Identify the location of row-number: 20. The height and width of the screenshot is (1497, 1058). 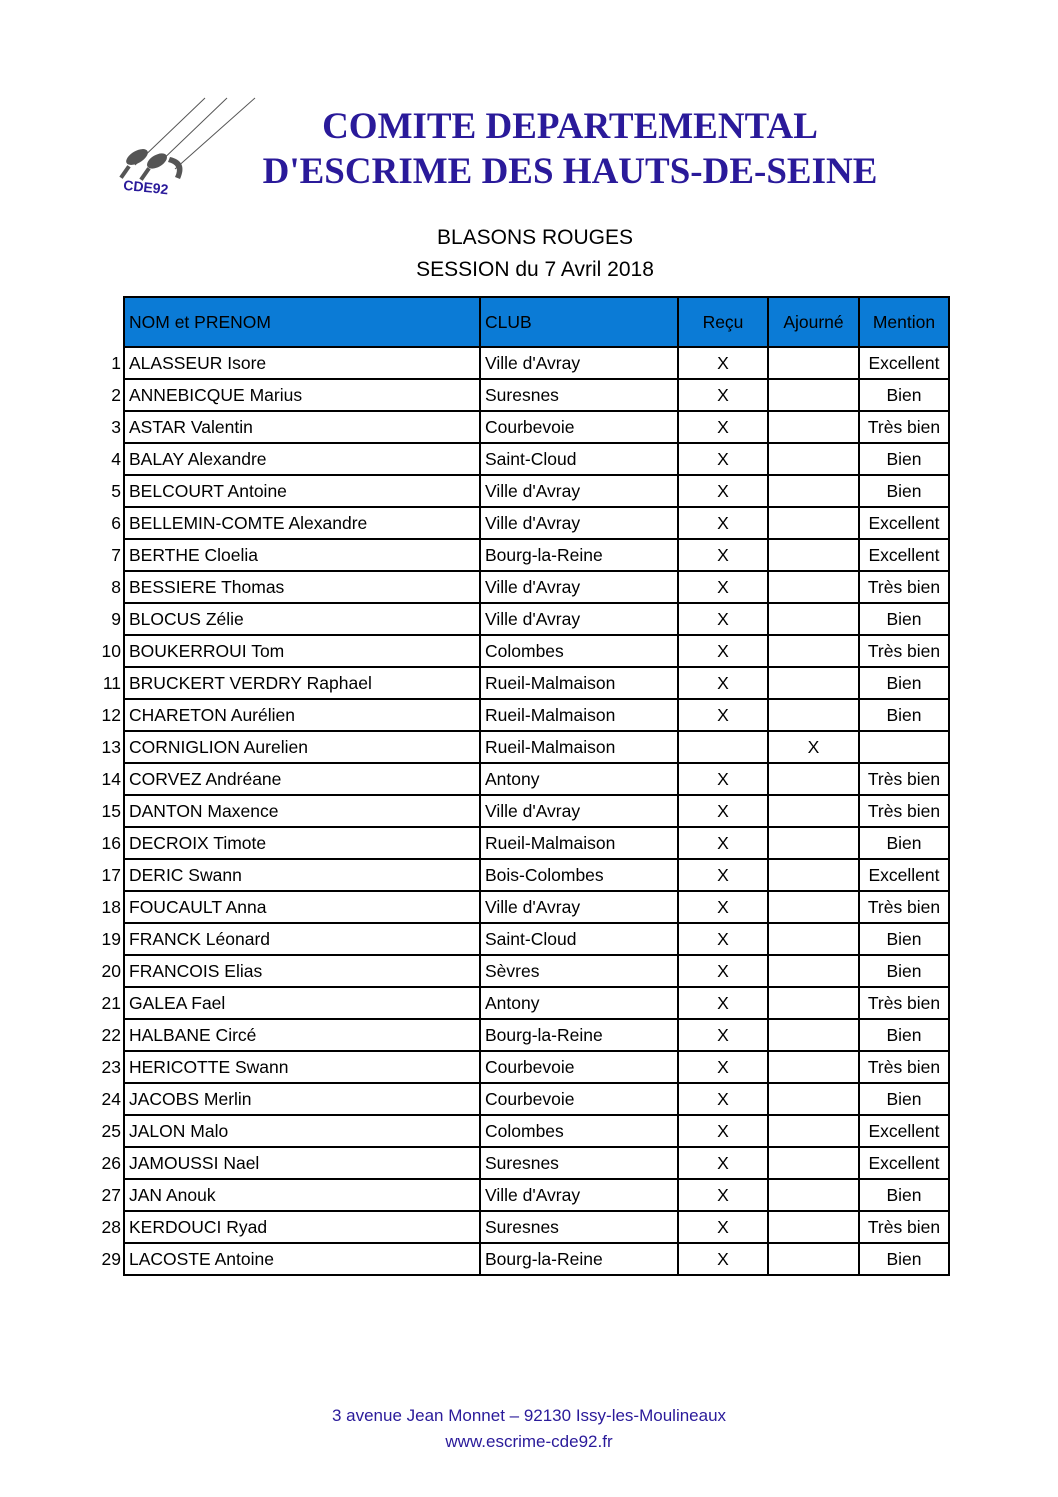
(111, 970).